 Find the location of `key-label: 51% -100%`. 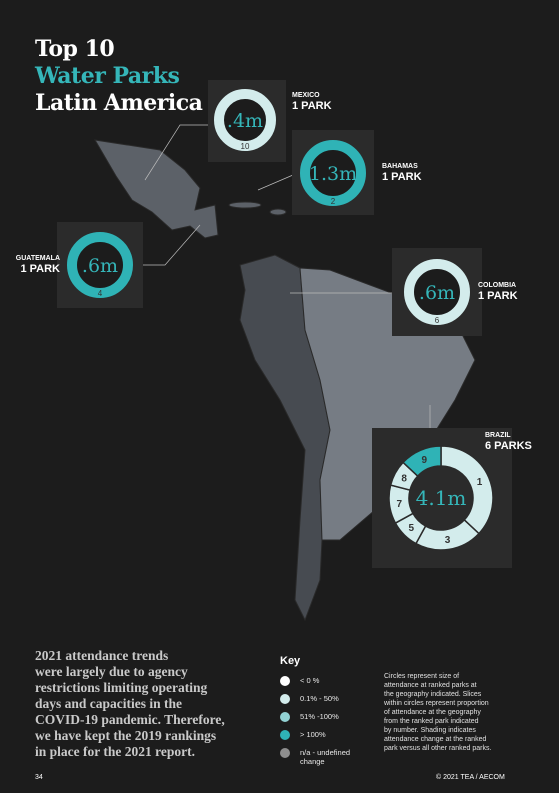

key-label: 51% -100% is located at coordinates (319, 716).